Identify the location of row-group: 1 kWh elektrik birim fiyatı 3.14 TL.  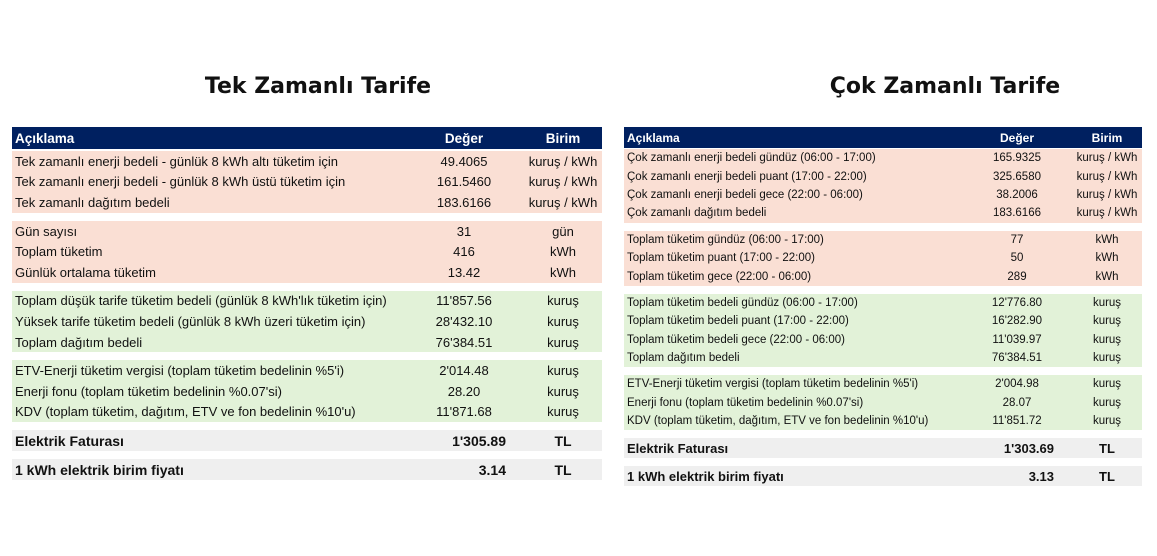
(307, 470).